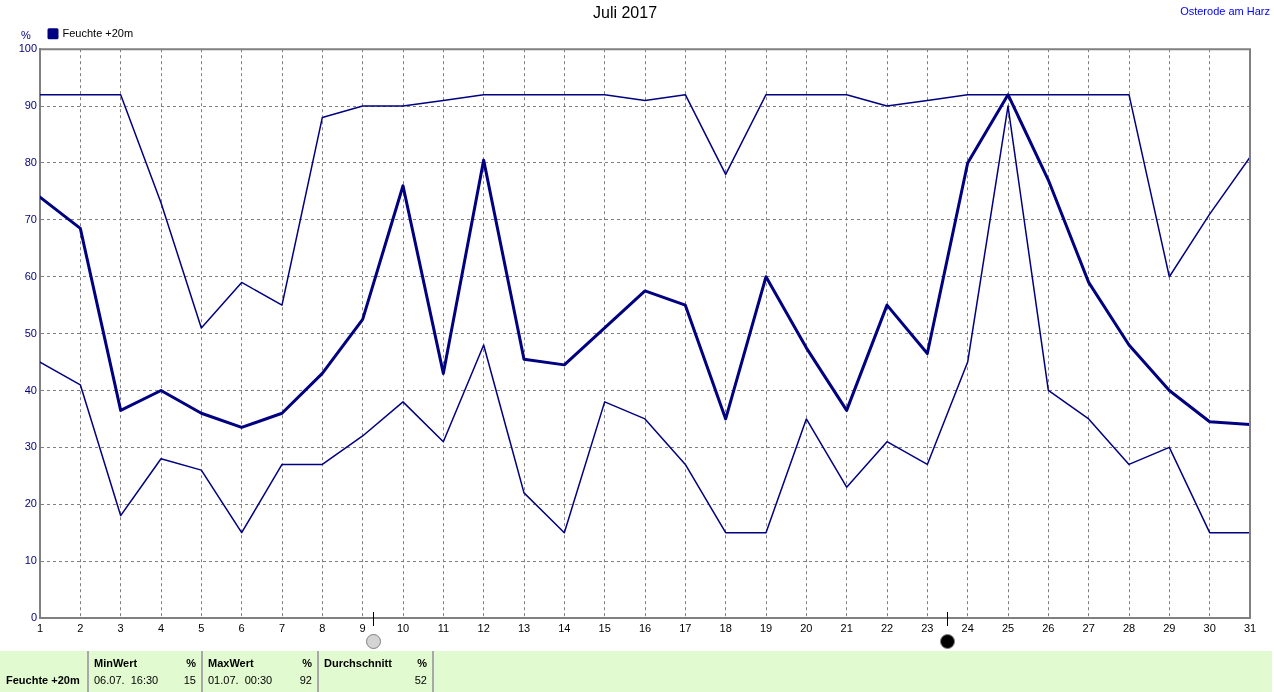  Describe the element at coordinates (358, 663) in the screenshot. I see `text: Durchschnitt` at that location.